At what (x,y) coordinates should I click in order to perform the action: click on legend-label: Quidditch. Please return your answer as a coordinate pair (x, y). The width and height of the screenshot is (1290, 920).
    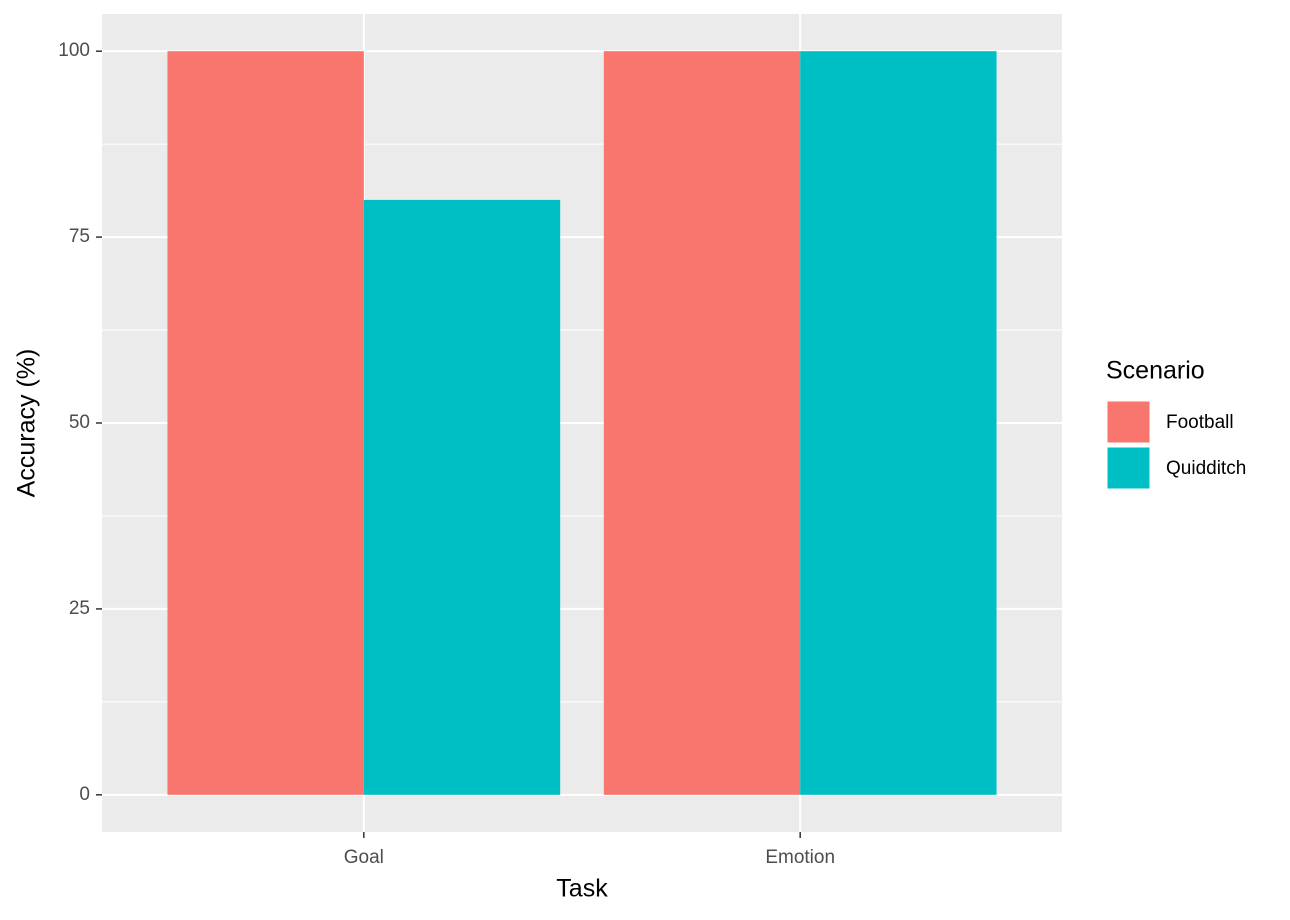
    Looking at the image, I should click on (1206, 468).